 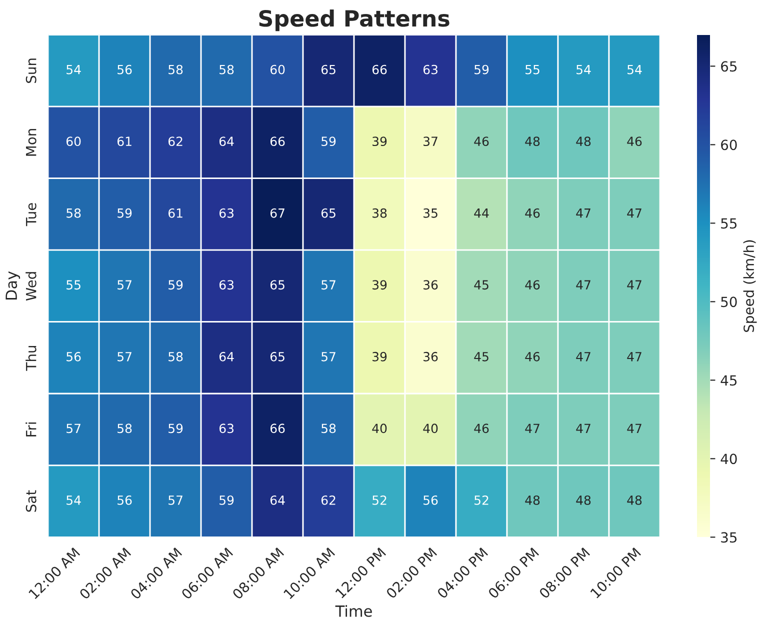 What do you see at coordinates (31, 429) in the screenshot?
I see `y-tick-label: Fri` at bounding box center [31, 429].